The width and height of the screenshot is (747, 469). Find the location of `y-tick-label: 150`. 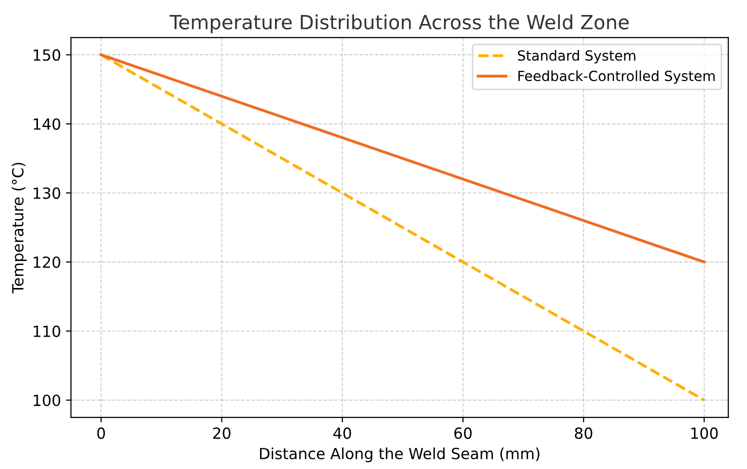

y-tick-label: 150 is located at coordinates (47, 55).